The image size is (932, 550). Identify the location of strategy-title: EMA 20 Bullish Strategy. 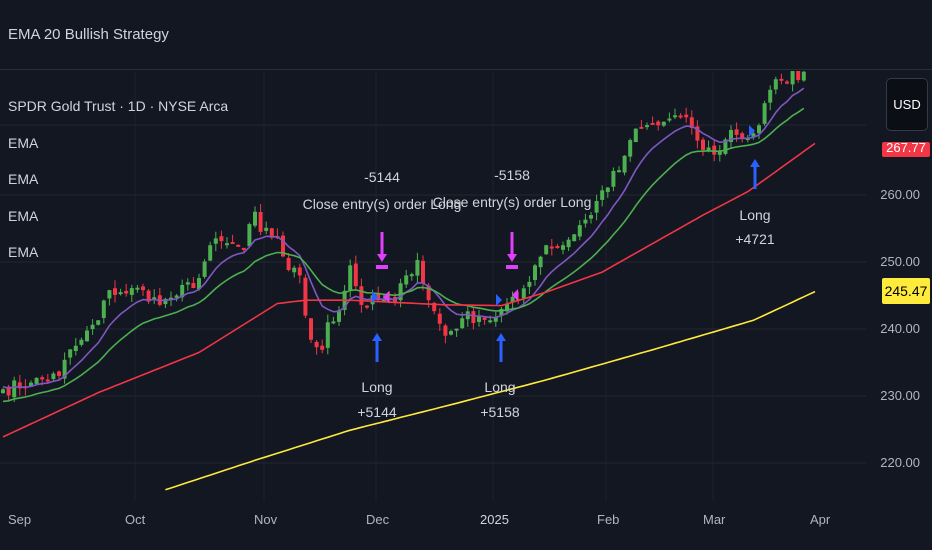
(88, 34).